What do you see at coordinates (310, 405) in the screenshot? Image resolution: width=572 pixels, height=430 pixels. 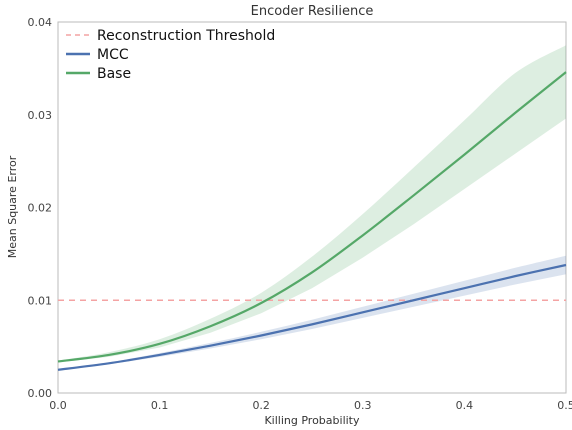 I see `x-axis-ticks: 0.0 0.1 0.2 0.3 0.4 0.5` at bounding box center [310, 405].